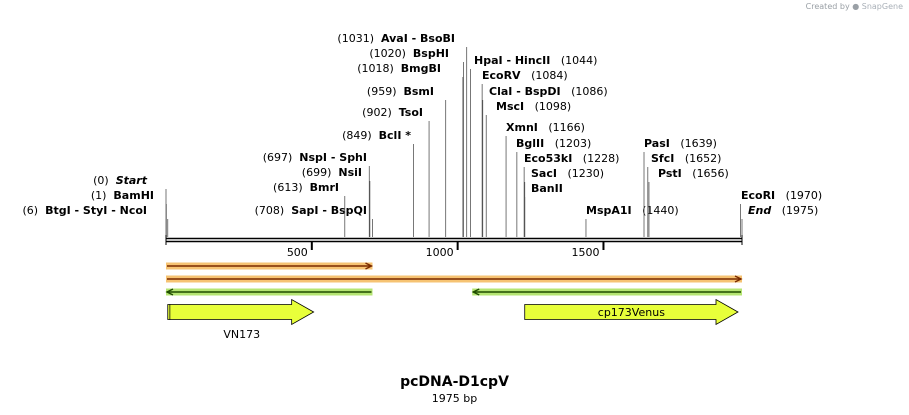  What do you see at coordinates (680, 143) in the screenshot?
I see `site-label-pasi: PasI (1639)` at bounding box center [680, 143].